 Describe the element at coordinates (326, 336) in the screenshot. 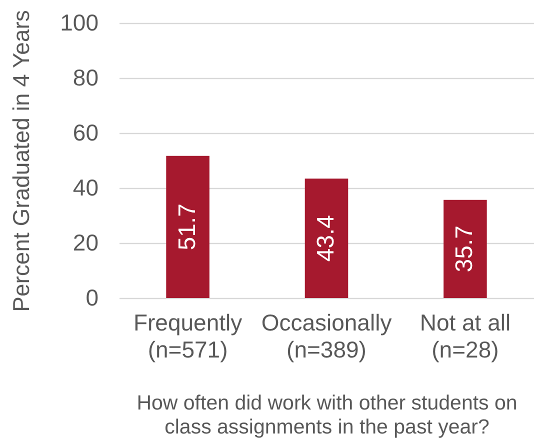

I see `x-tick-label: Occasionally (n=389)` at that location.